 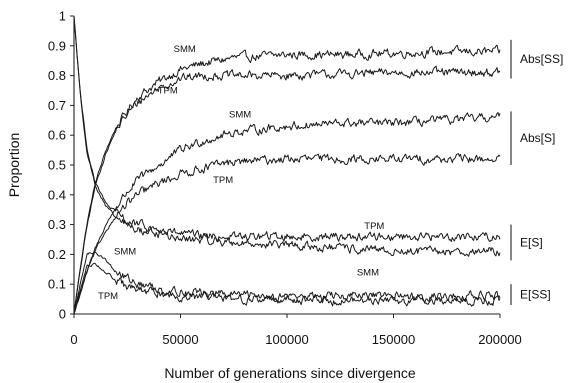 I want to click on x-tick-label: 100000, so click(x=286, y=339).